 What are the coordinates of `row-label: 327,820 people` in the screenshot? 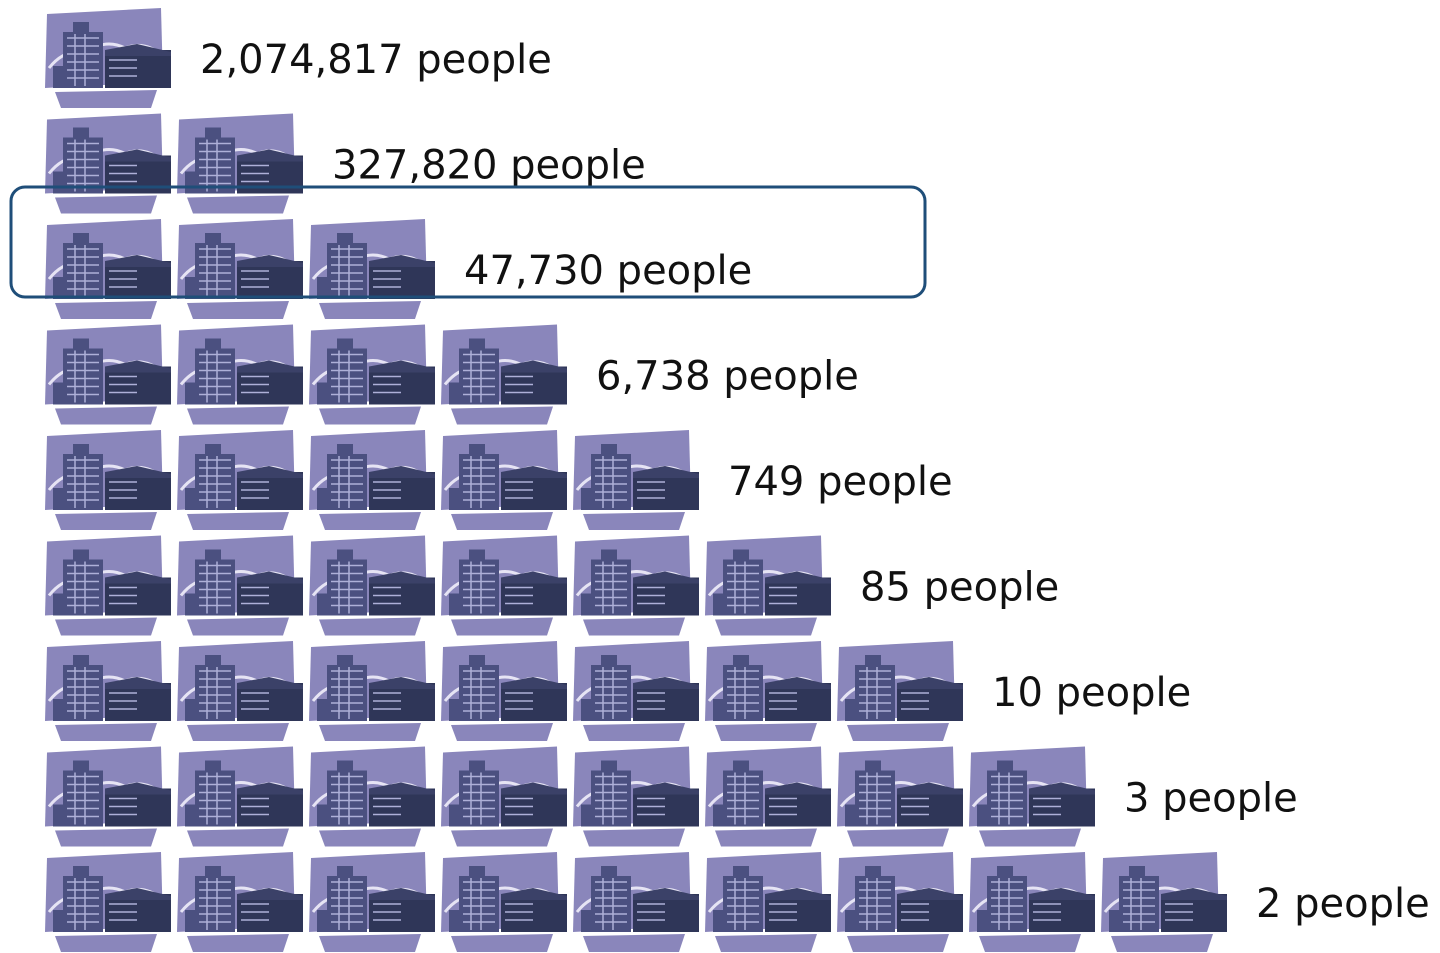 It's located at (489, 166).